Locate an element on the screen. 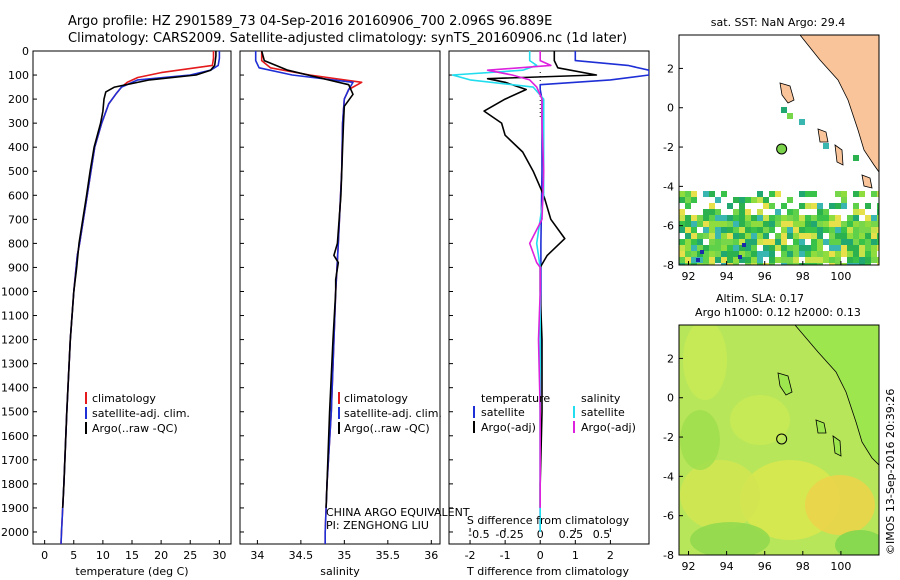  lat-tick-label: -4 is located at coordinates (668, 476).